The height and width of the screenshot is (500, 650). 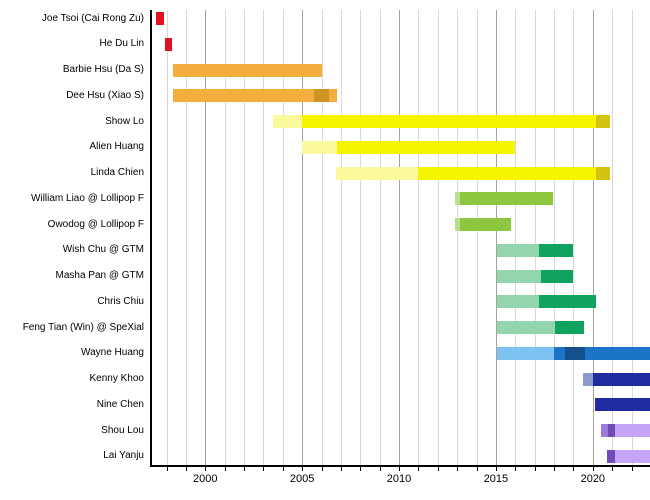 What do you see at coordinates (264, 469) in the screenshot?
I see `x-axis-tick-2003` at bounding box center [264, 469].